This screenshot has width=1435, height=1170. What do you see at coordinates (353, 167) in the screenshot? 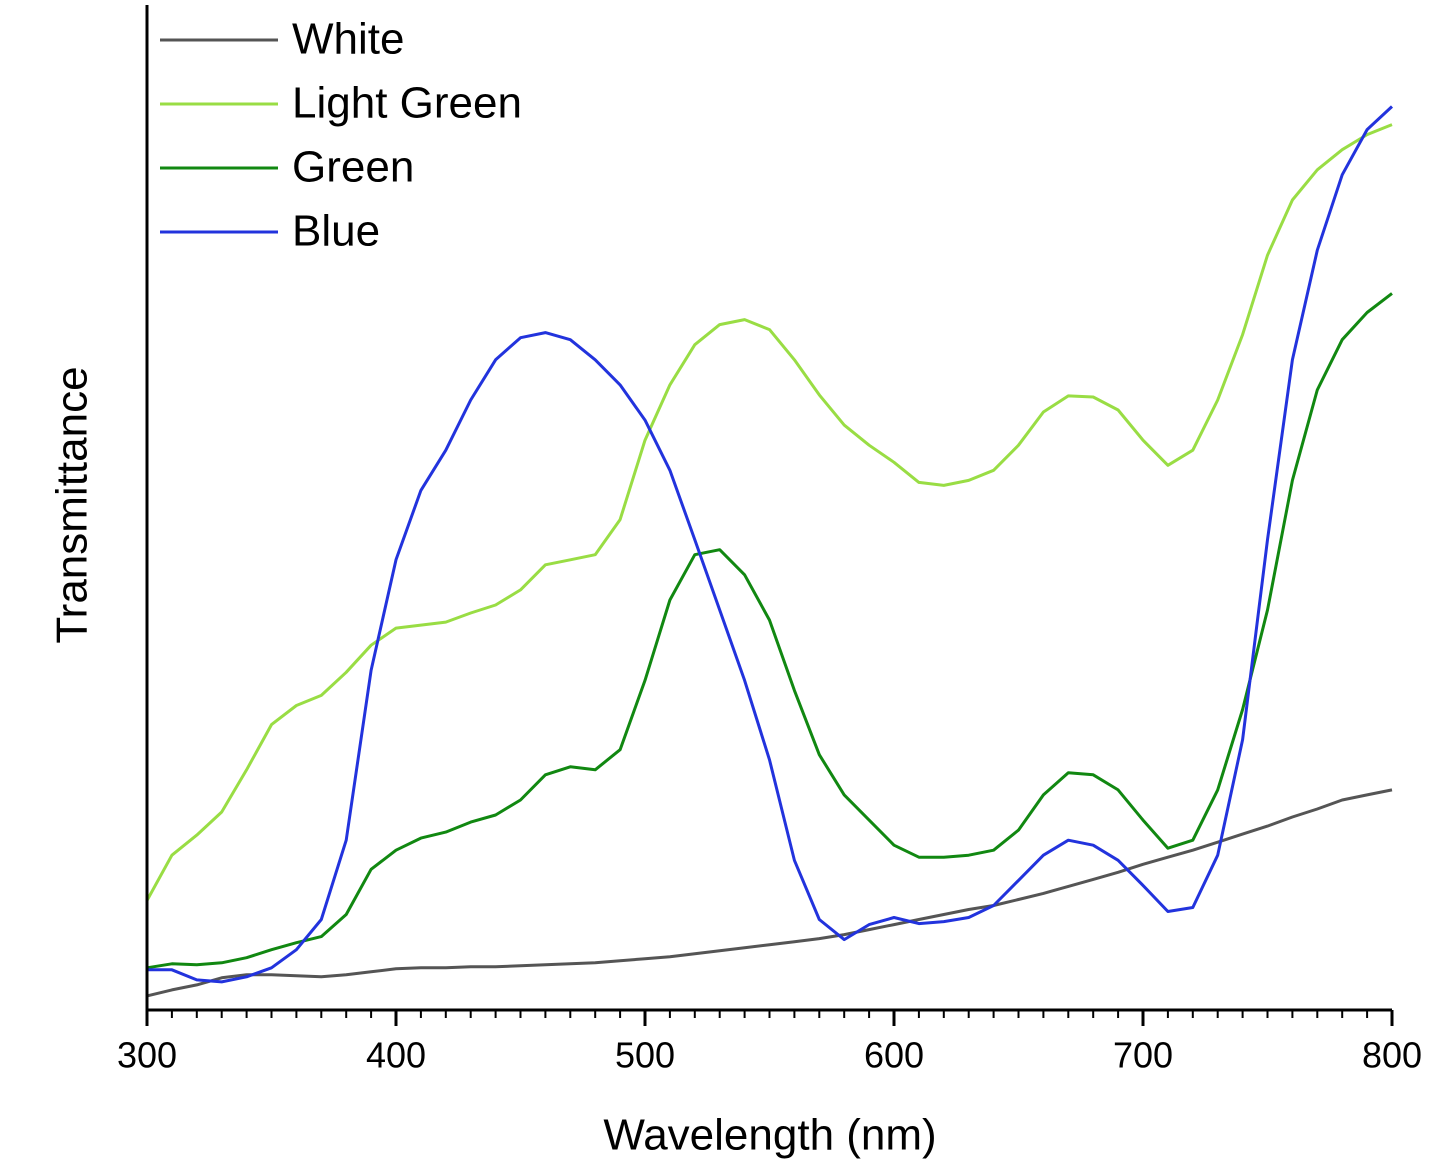
I see `legend-label: Green` at bounding box center [353, 167].